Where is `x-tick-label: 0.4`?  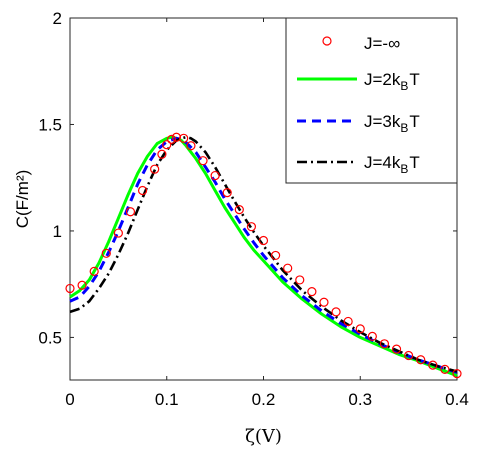 x-tick-label: 0.4 is located at coordinates (457, 399).